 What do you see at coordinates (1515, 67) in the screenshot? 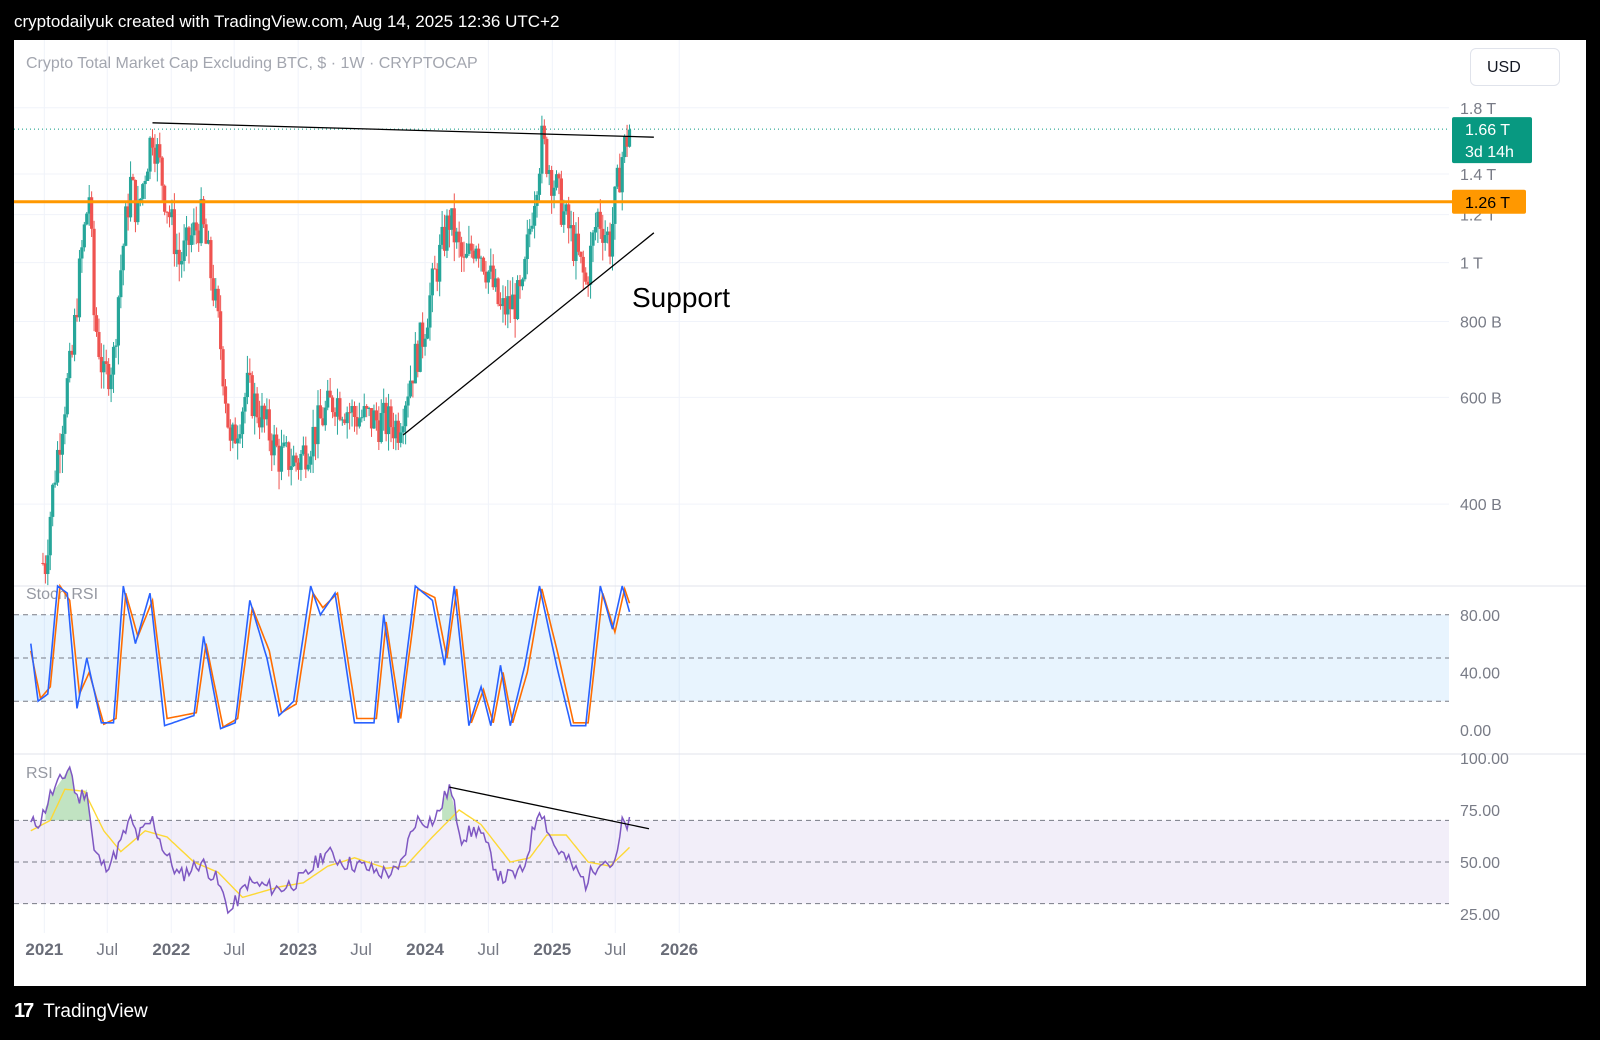
I see `currency-button: USD` at bounding box center [1515, 67].